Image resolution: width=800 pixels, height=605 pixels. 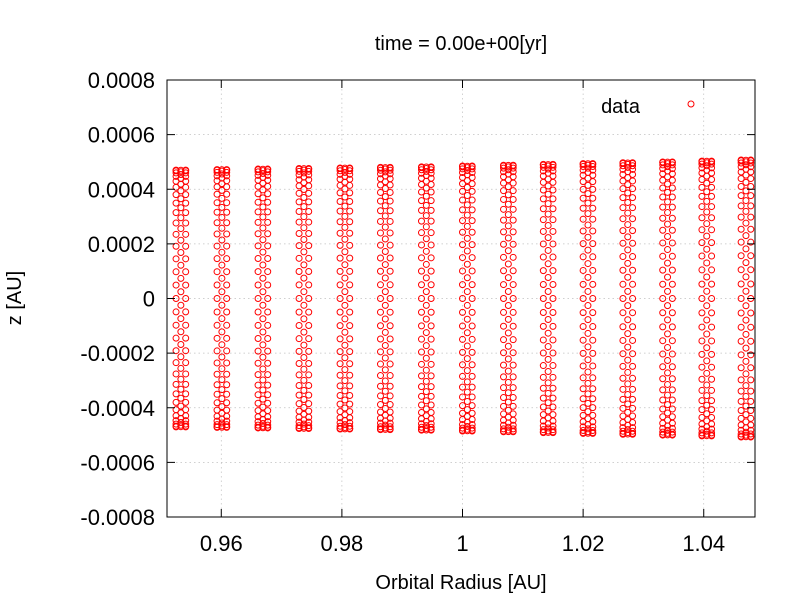 What do you see at coordinates (648, 107) in the screenshot?
I see `legend: data` at bounding box center [648, 107].